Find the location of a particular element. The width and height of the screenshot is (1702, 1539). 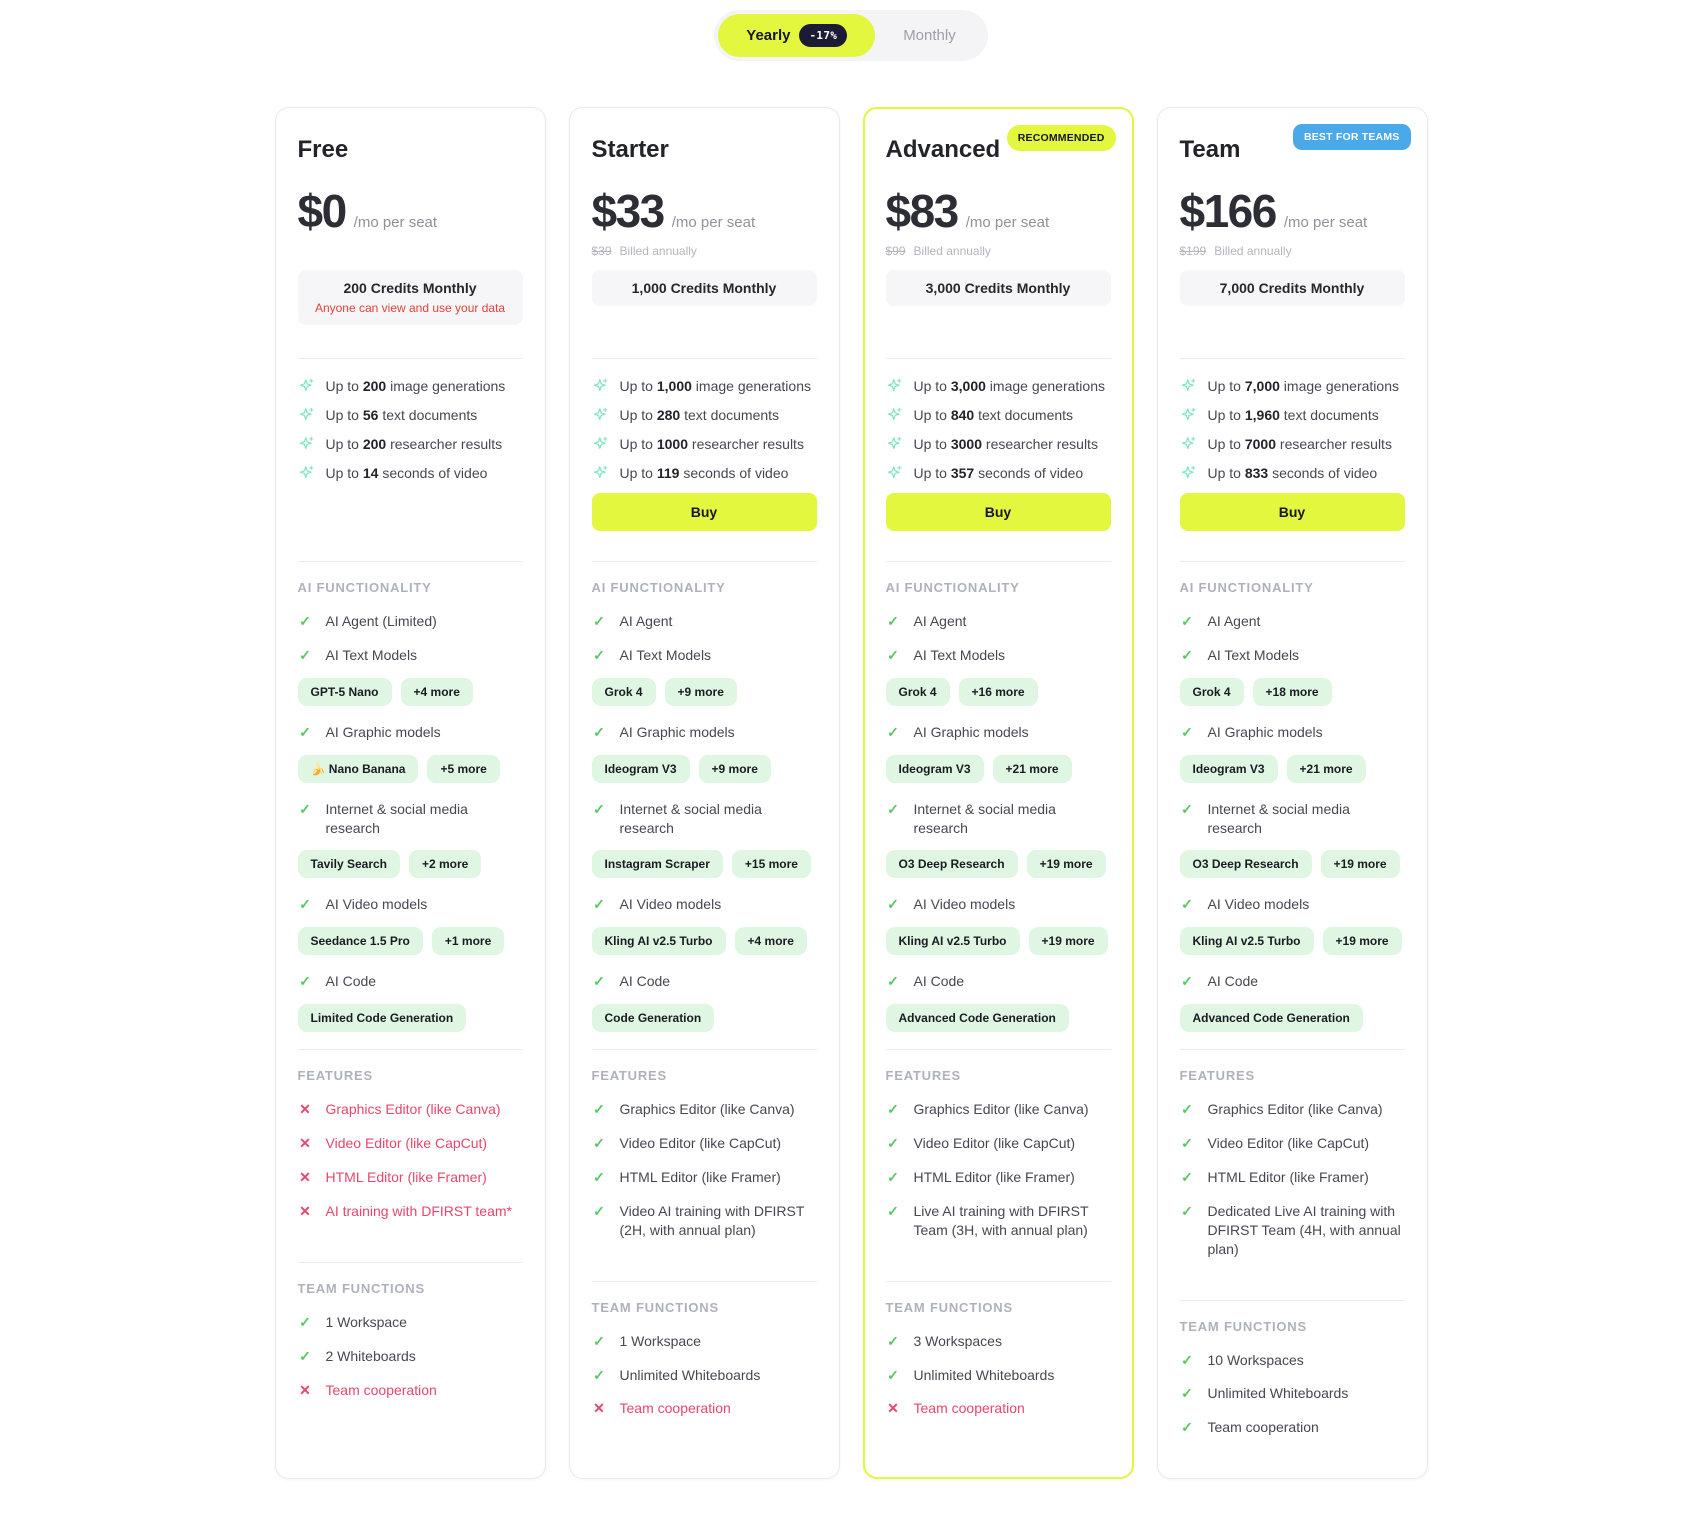

old-price: $99 is located at coordinates (895, 251).